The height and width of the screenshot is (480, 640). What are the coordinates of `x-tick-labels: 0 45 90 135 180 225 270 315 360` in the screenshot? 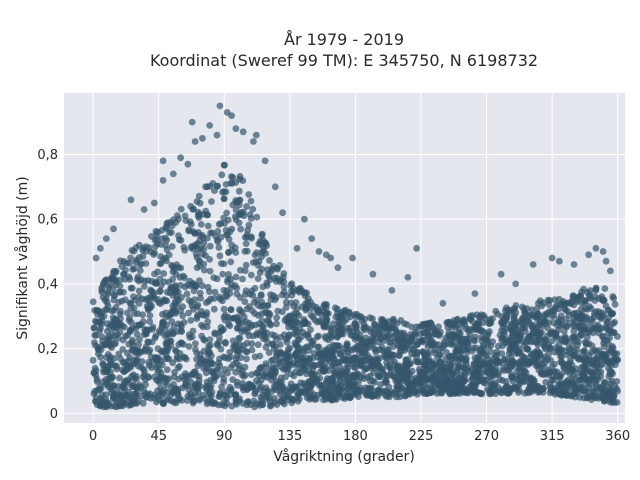 It's located at (359, 436).